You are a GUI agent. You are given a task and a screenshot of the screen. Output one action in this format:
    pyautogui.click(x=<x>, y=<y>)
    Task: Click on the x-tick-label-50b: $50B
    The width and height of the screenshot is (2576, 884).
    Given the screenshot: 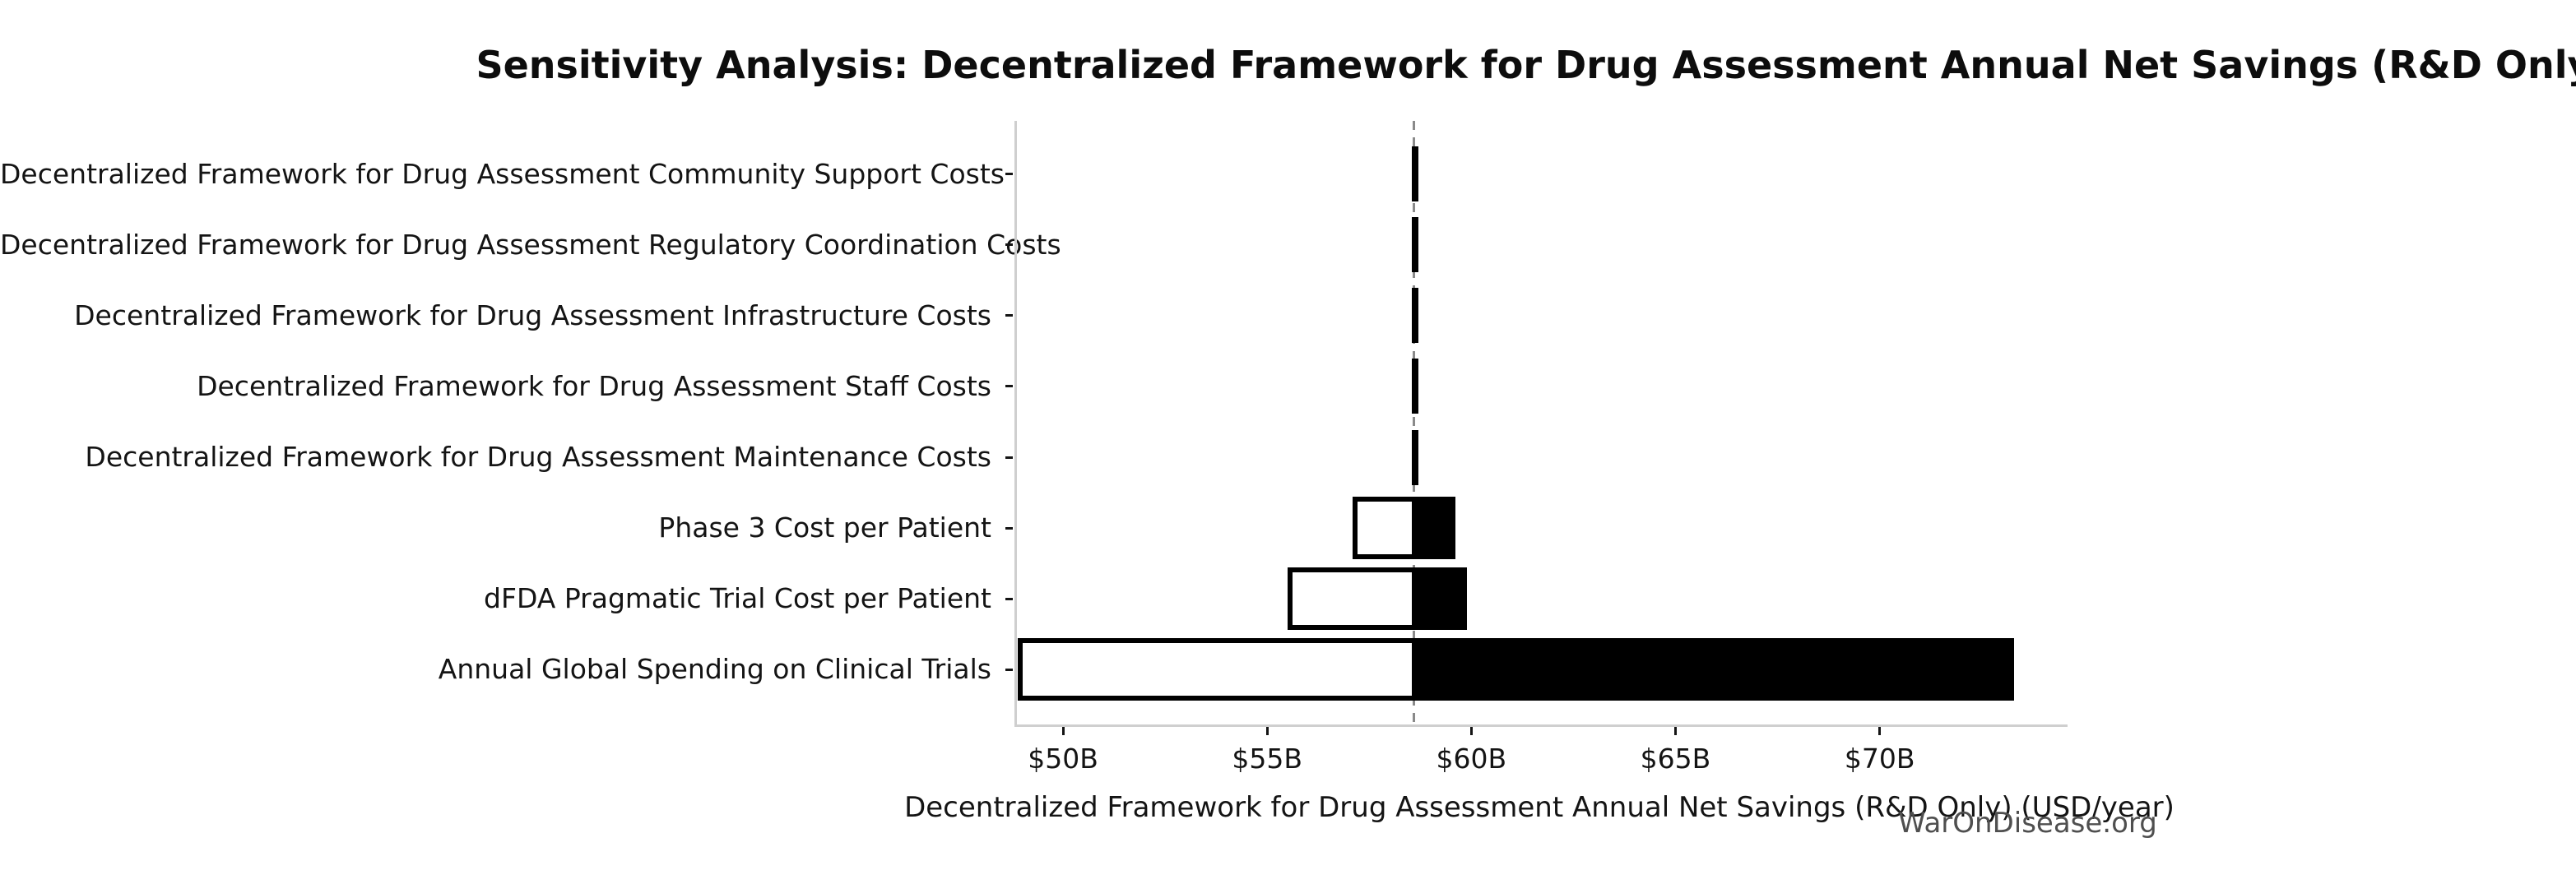 What is the action you would take?
    pyautogui.click(x=1063, y=759)
    